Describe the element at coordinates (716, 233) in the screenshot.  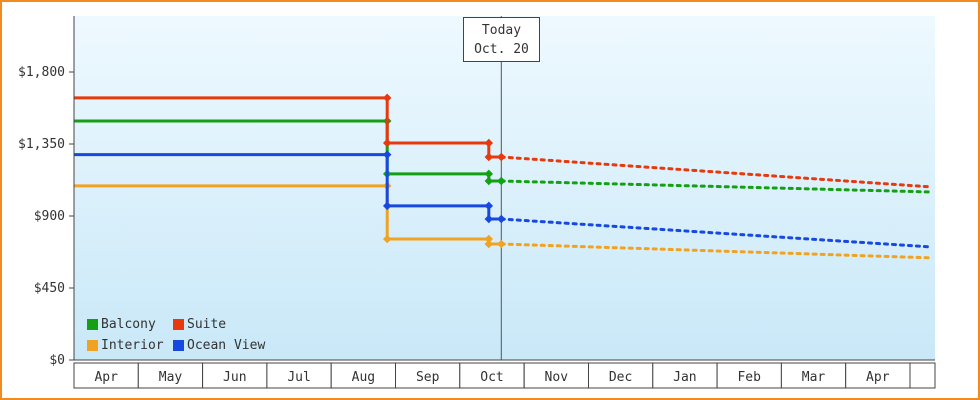
I see `forecast-line-ocean-view` at that location.